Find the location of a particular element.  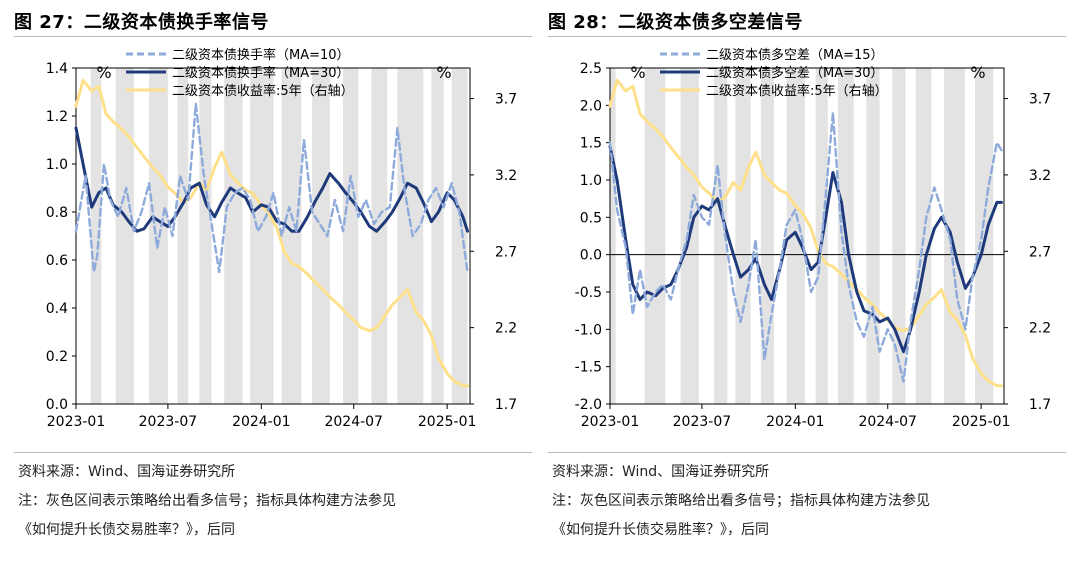

y-left-tick-label: -0.5 is located at coordinates (588, 293).